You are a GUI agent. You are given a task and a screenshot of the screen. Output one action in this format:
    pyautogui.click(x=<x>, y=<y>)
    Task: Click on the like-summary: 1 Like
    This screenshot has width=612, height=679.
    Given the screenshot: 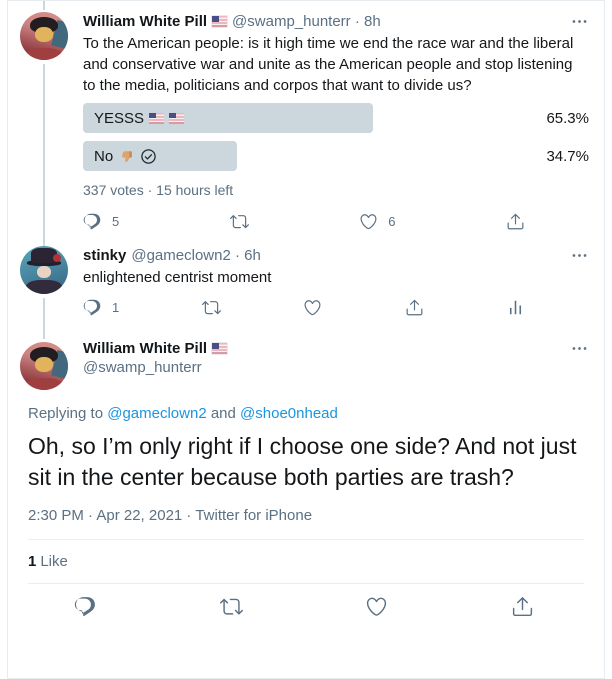 What is the action you would take?
    pyautogui.click(x=306, y=562)
    